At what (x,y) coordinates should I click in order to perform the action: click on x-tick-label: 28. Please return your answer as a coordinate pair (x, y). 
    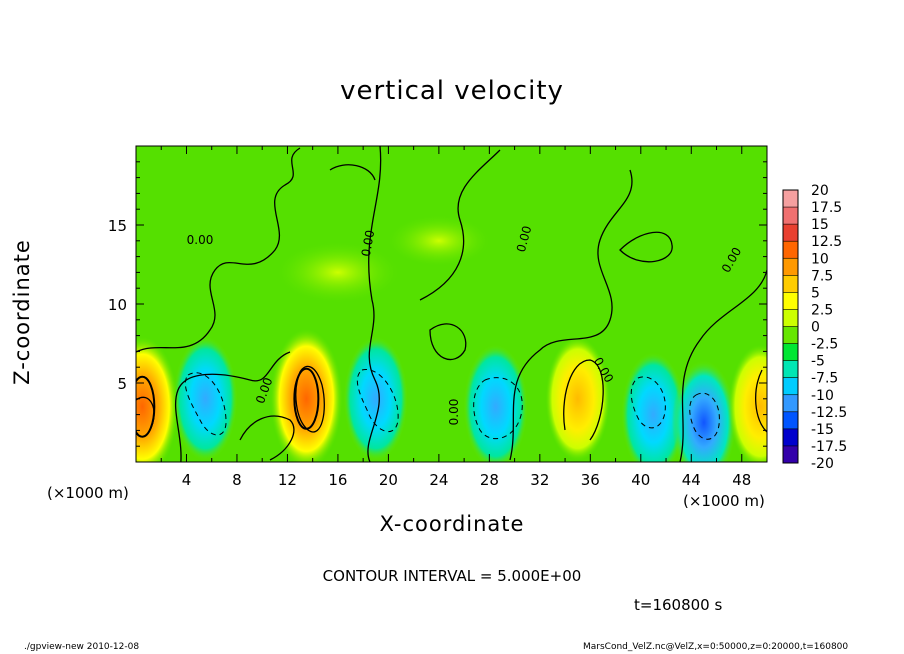
    Looking at the image, I should click on (489, 480).